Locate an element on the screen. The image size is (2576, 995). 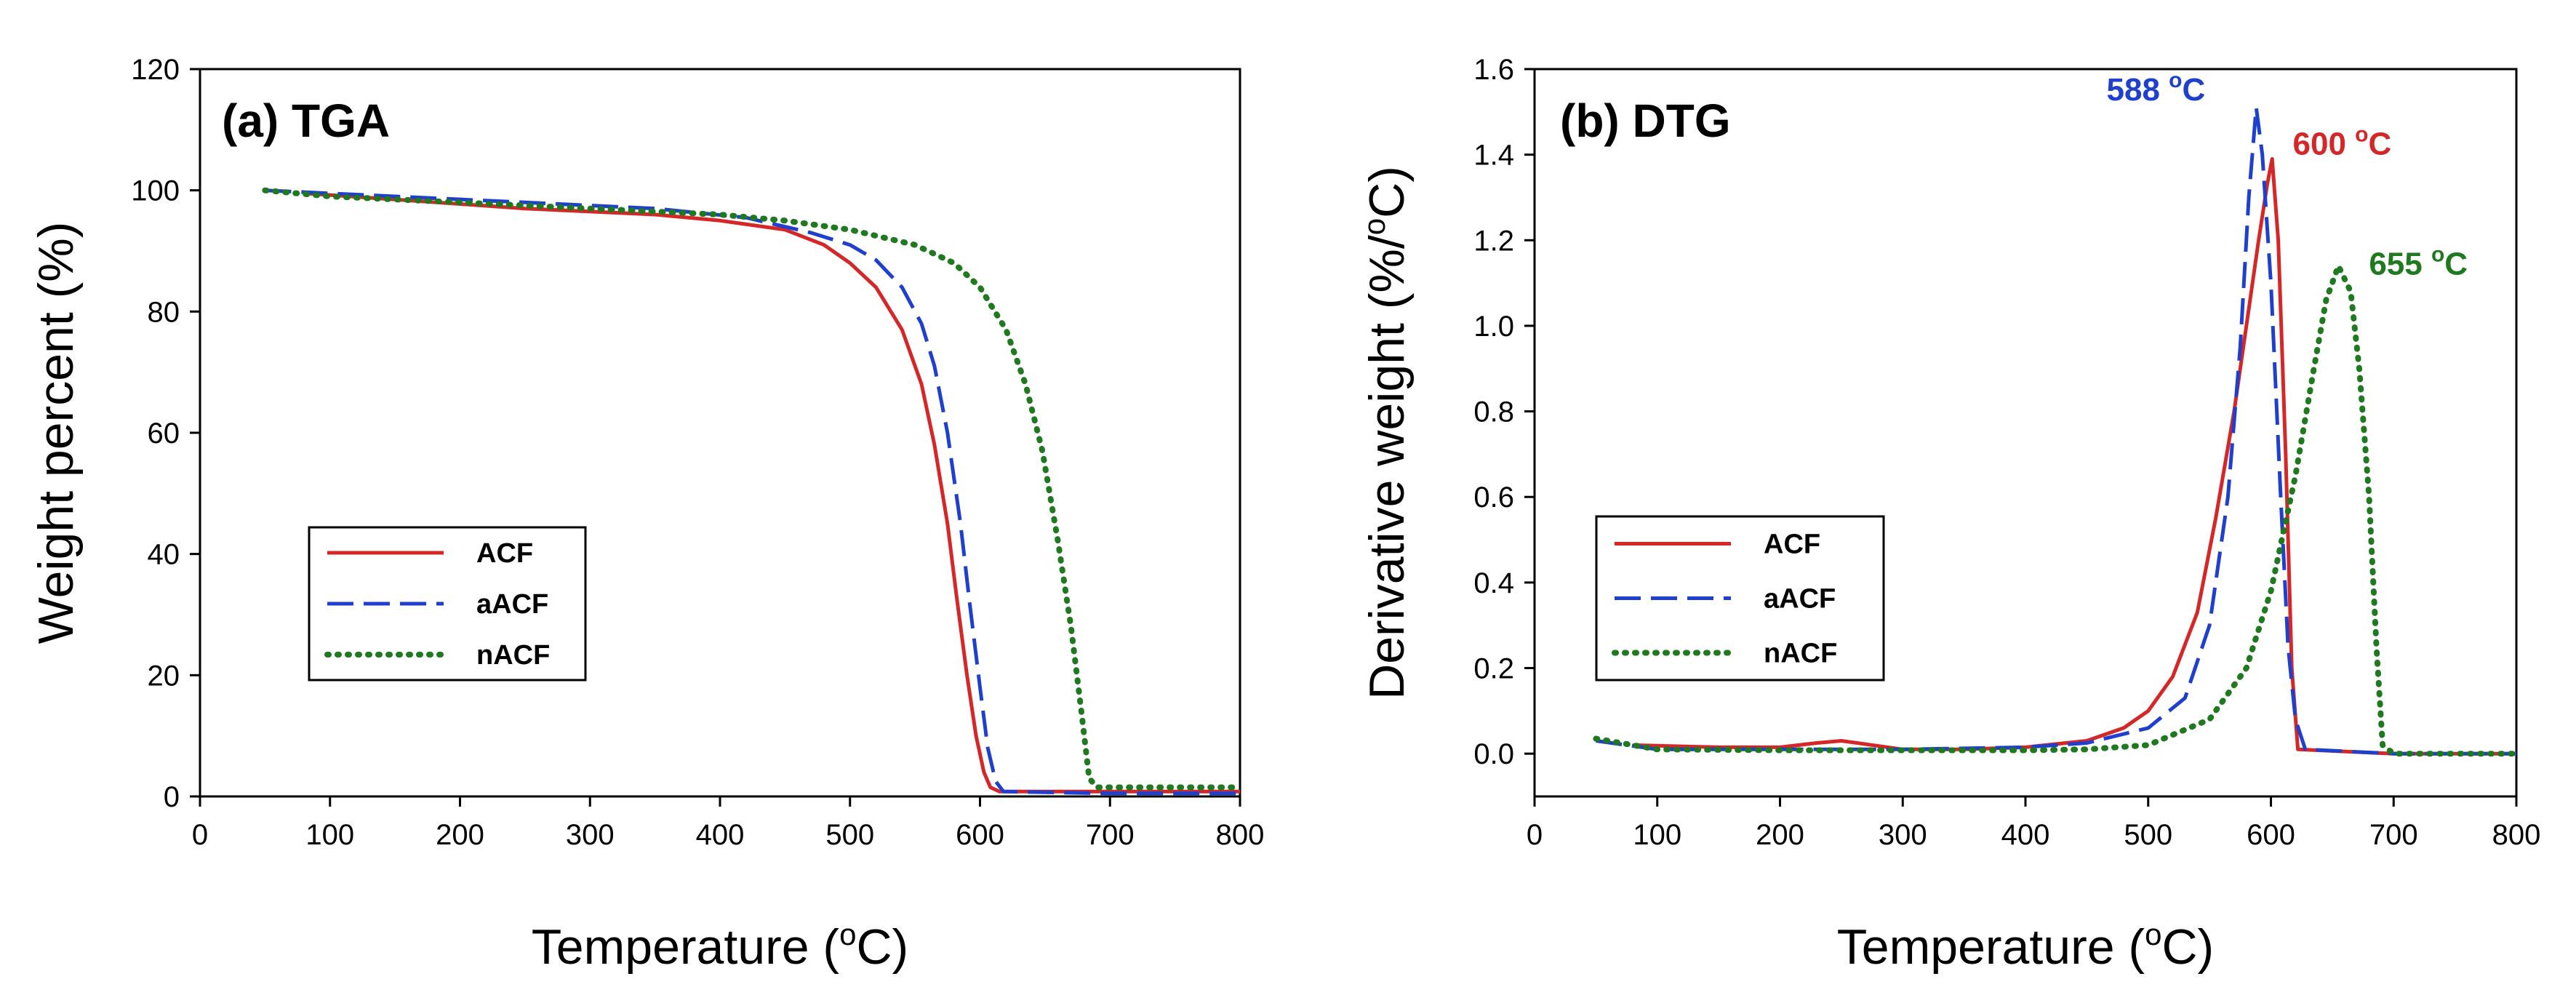
y-tick-label: 0.0 is located at coordinates (1493, 754).